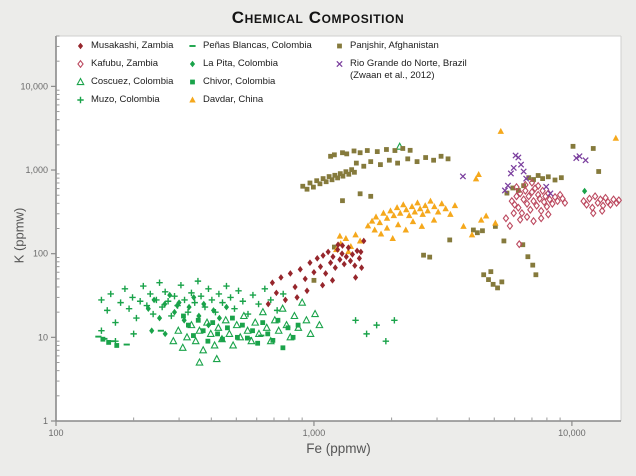 Image resolution: width=636 pixels, height=476 pixels. Describe the element at coordinates (125, 99) in the screenshot. I see `legend-label: Muzo, Colombia` at that location.